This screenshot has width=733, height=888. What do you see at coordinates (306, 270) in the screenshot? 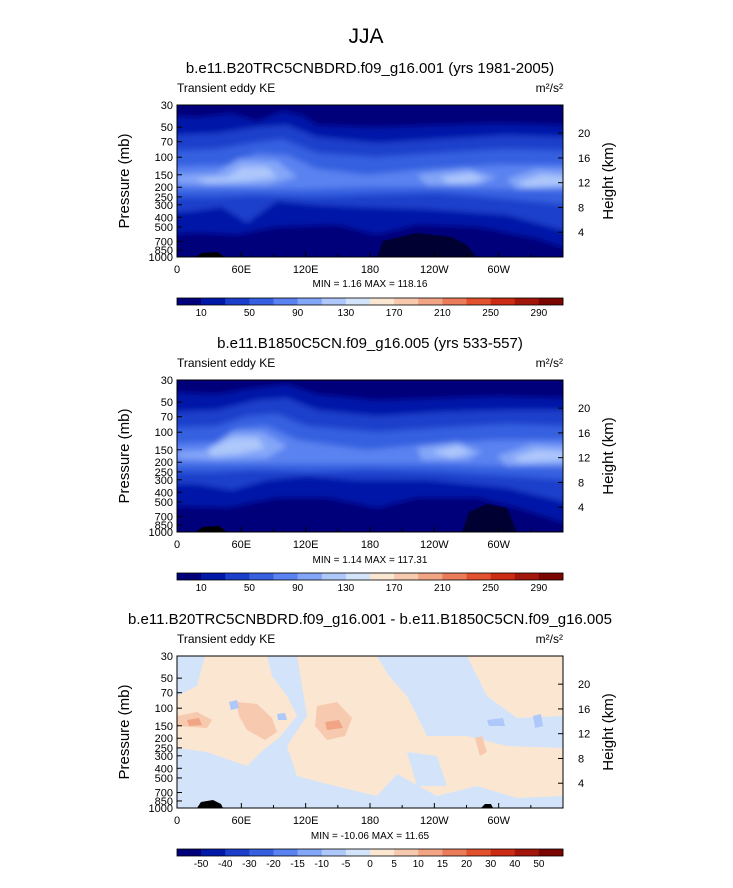
I see `panel-1-x-tick-label-2: 120E` at bounding box center [306, 270].